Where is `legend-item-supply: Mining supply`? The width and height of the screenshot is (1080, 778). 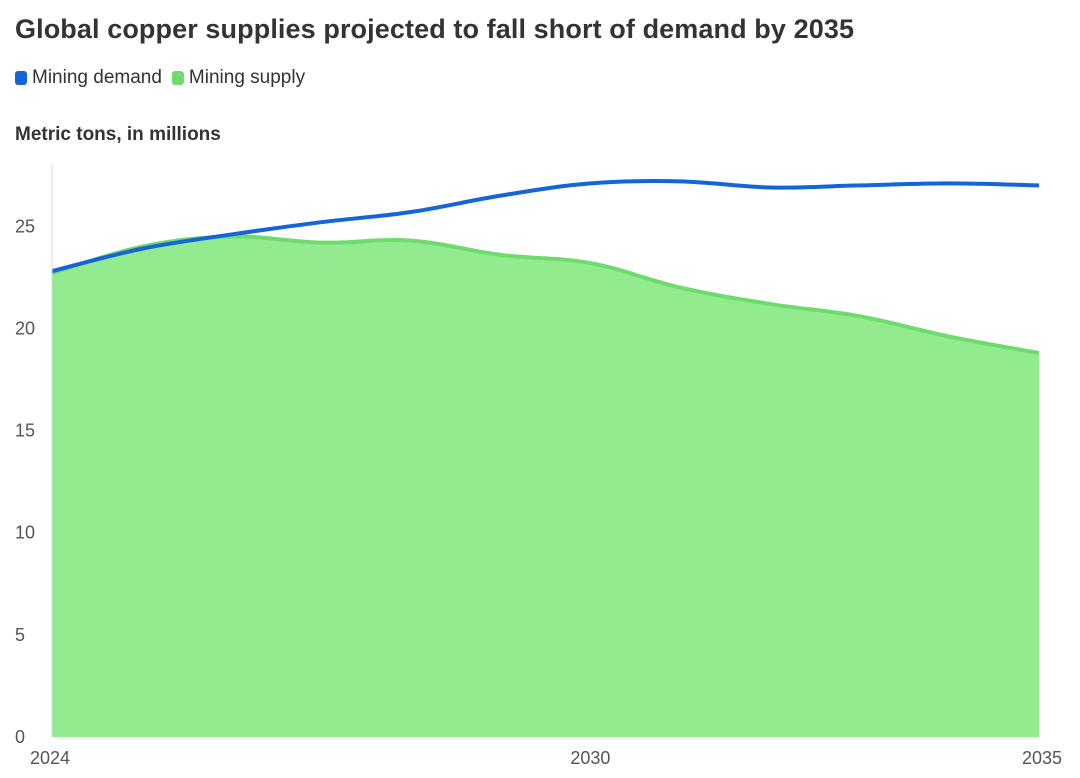
legend-item-supply: Mining supply is located at coordinates (238, 78).